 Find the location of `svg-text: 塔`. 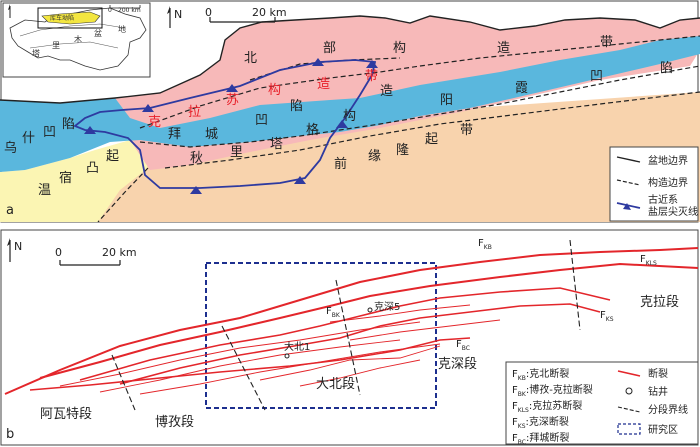

svg-text: 塔 is located at coordinates (36, 53).